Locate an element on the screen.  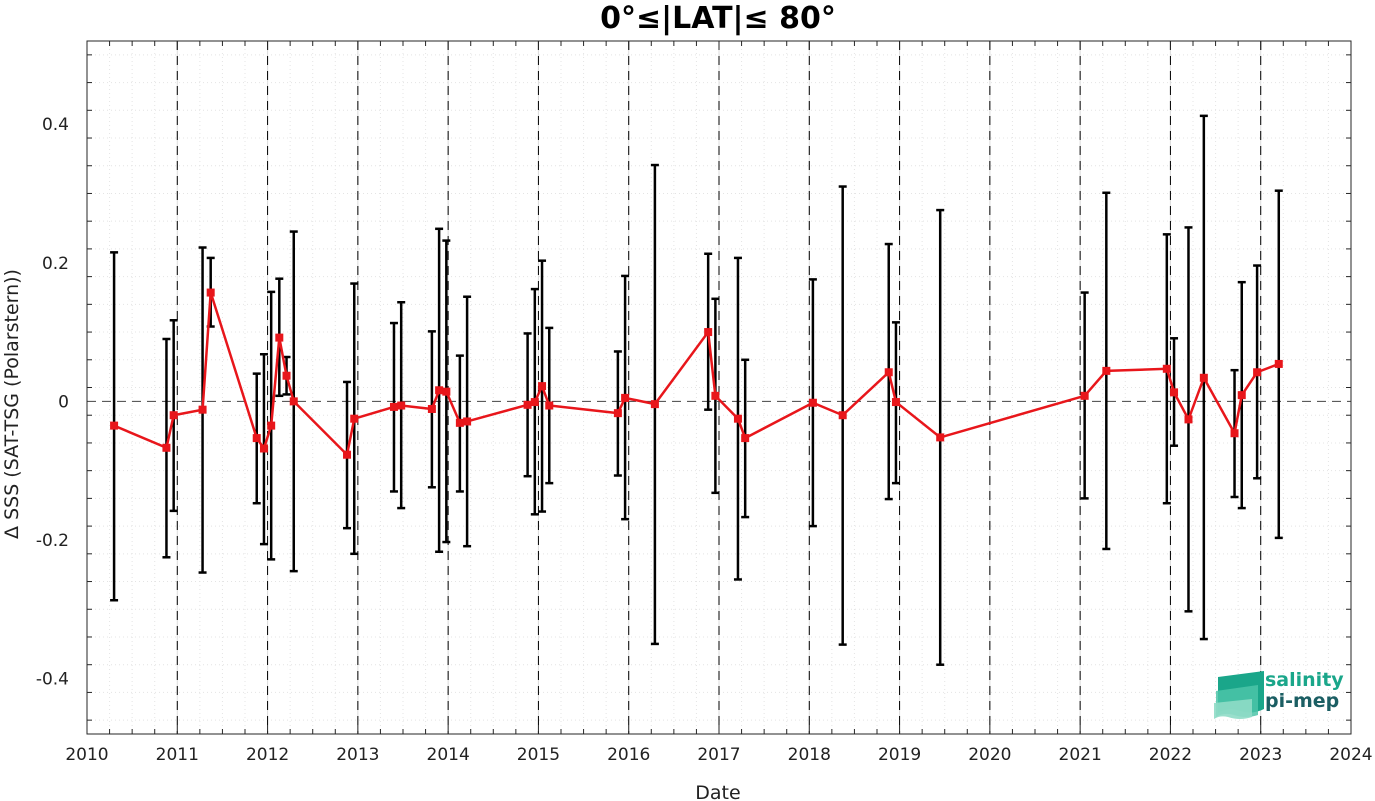
x-tick-label: 2016 is located at coordinates (628, 755).